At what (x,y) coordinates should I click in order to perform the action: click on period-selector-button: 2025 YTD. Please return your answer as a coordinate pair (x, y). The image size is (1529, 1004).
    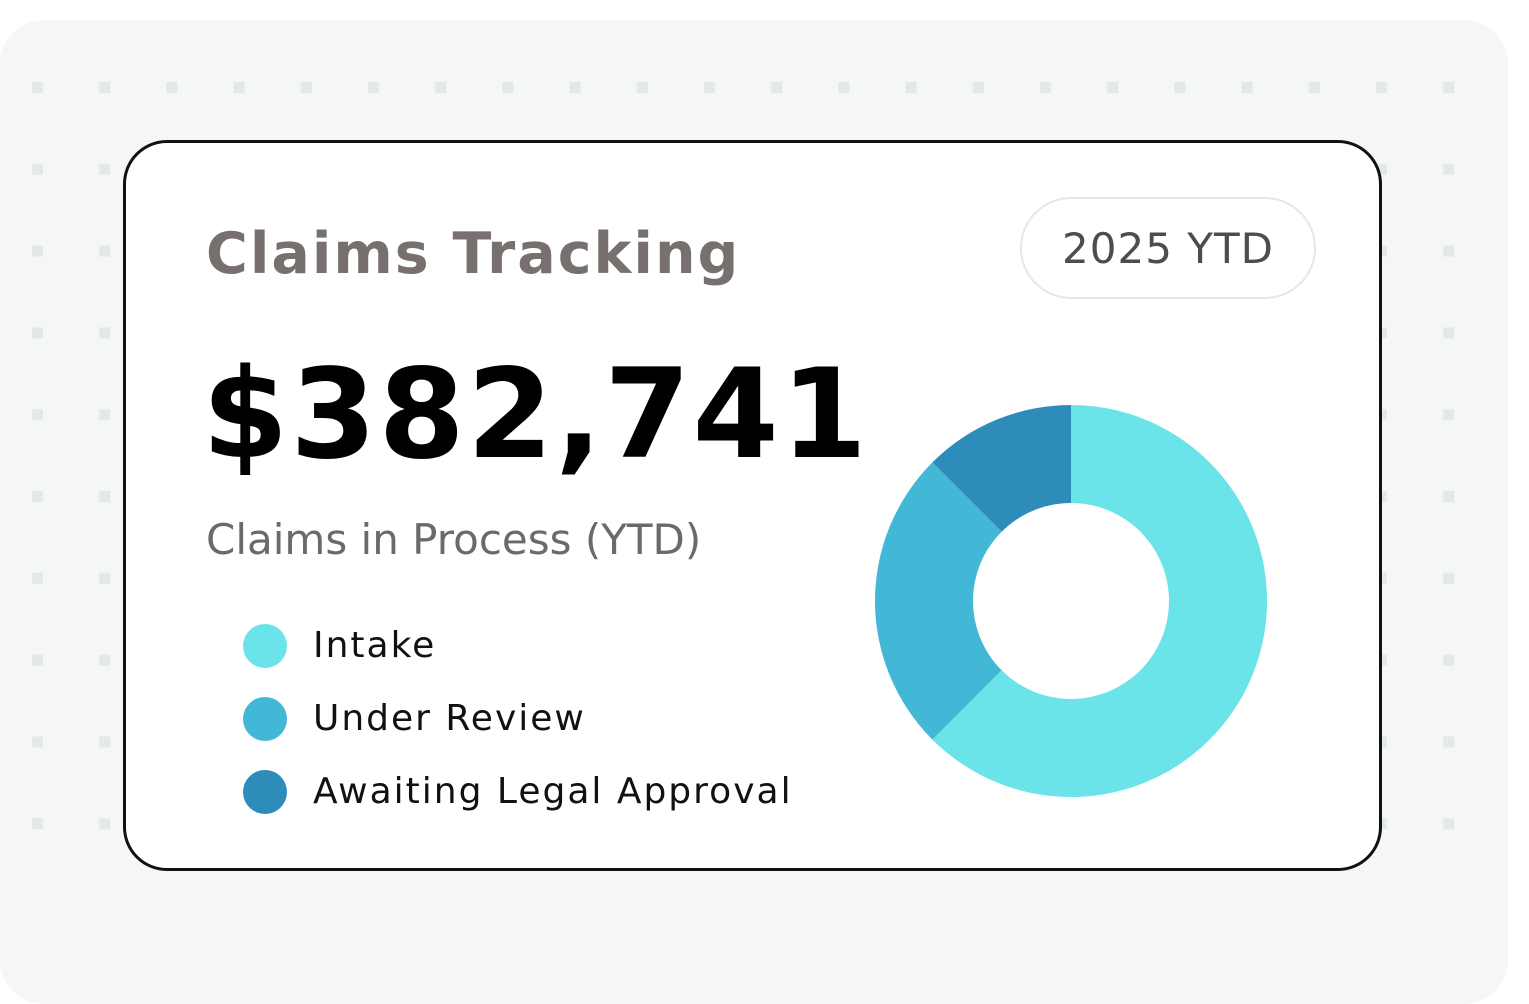
    Looking at the image, I should click on (1168, 248).